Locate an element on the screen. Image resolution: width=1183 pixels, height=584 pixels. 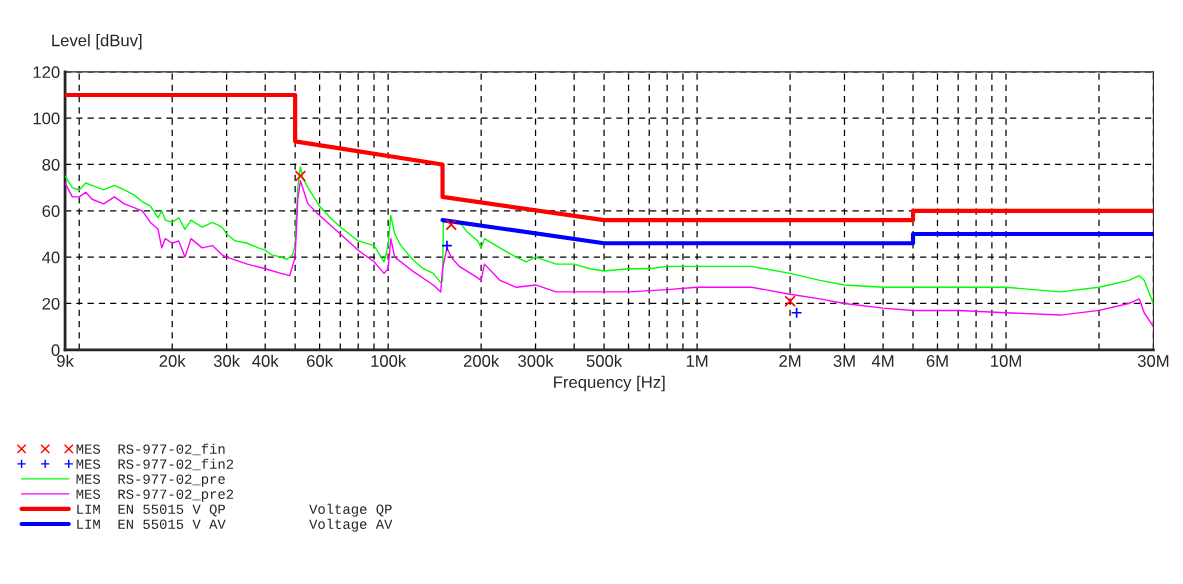
x-tick-label: 1M is located at coordinates (697, 361).